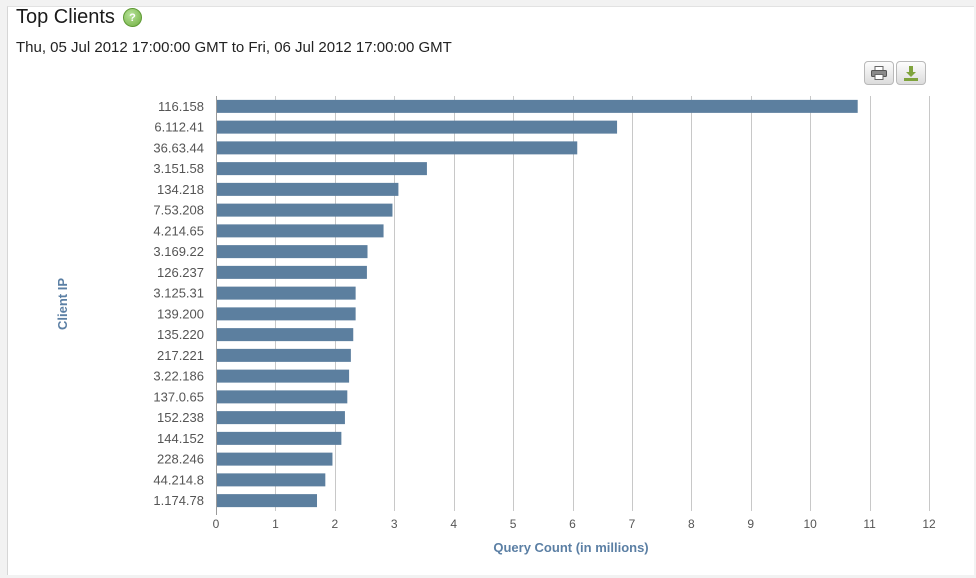 The height and width of the screenshot is (578, 976). I want to click on x-tick-label: 4, so click(453, 524).